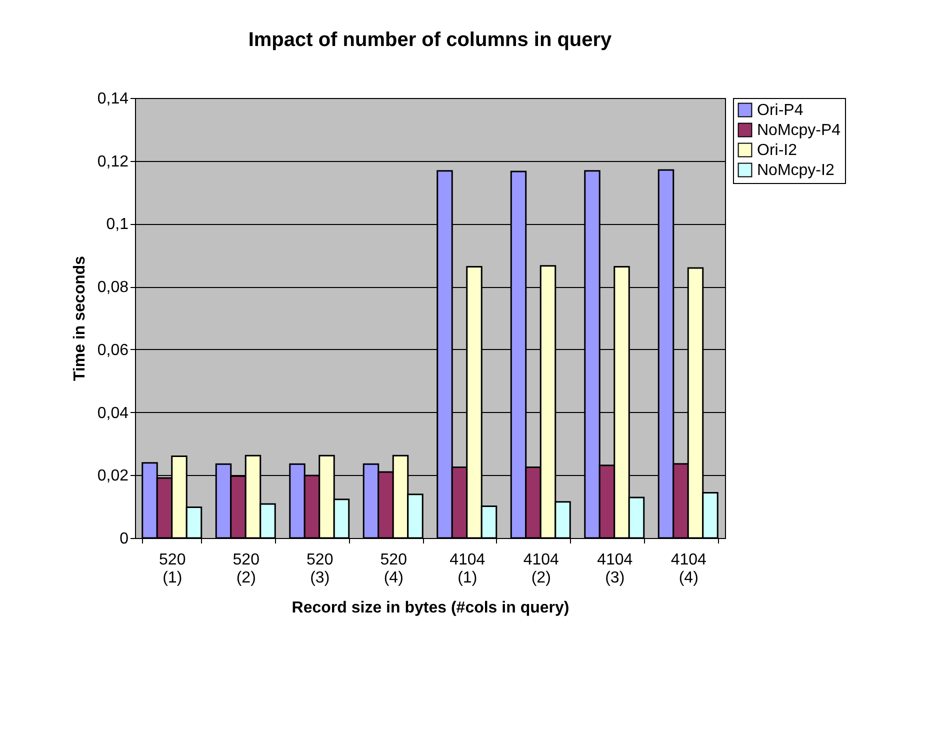  What do you see at coordinates (468, 569) in the screenshot?
I see `x-tick-label: 4104 (1)` at bounding box center [468, 569].